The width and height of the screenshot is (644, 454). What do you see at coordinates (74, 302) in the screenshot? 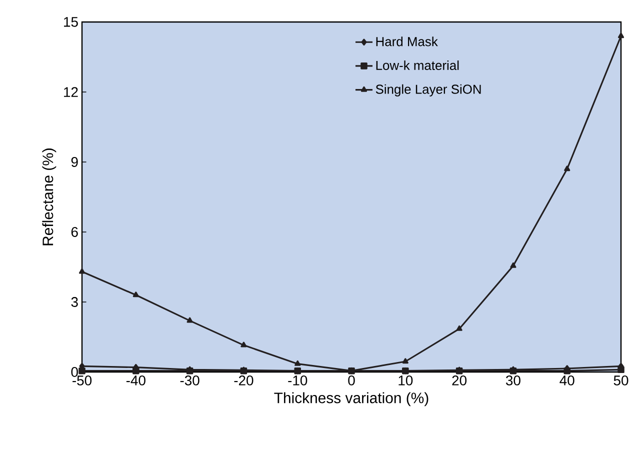
I see `y-tick-label: 3` at bounding box center [74, 302].